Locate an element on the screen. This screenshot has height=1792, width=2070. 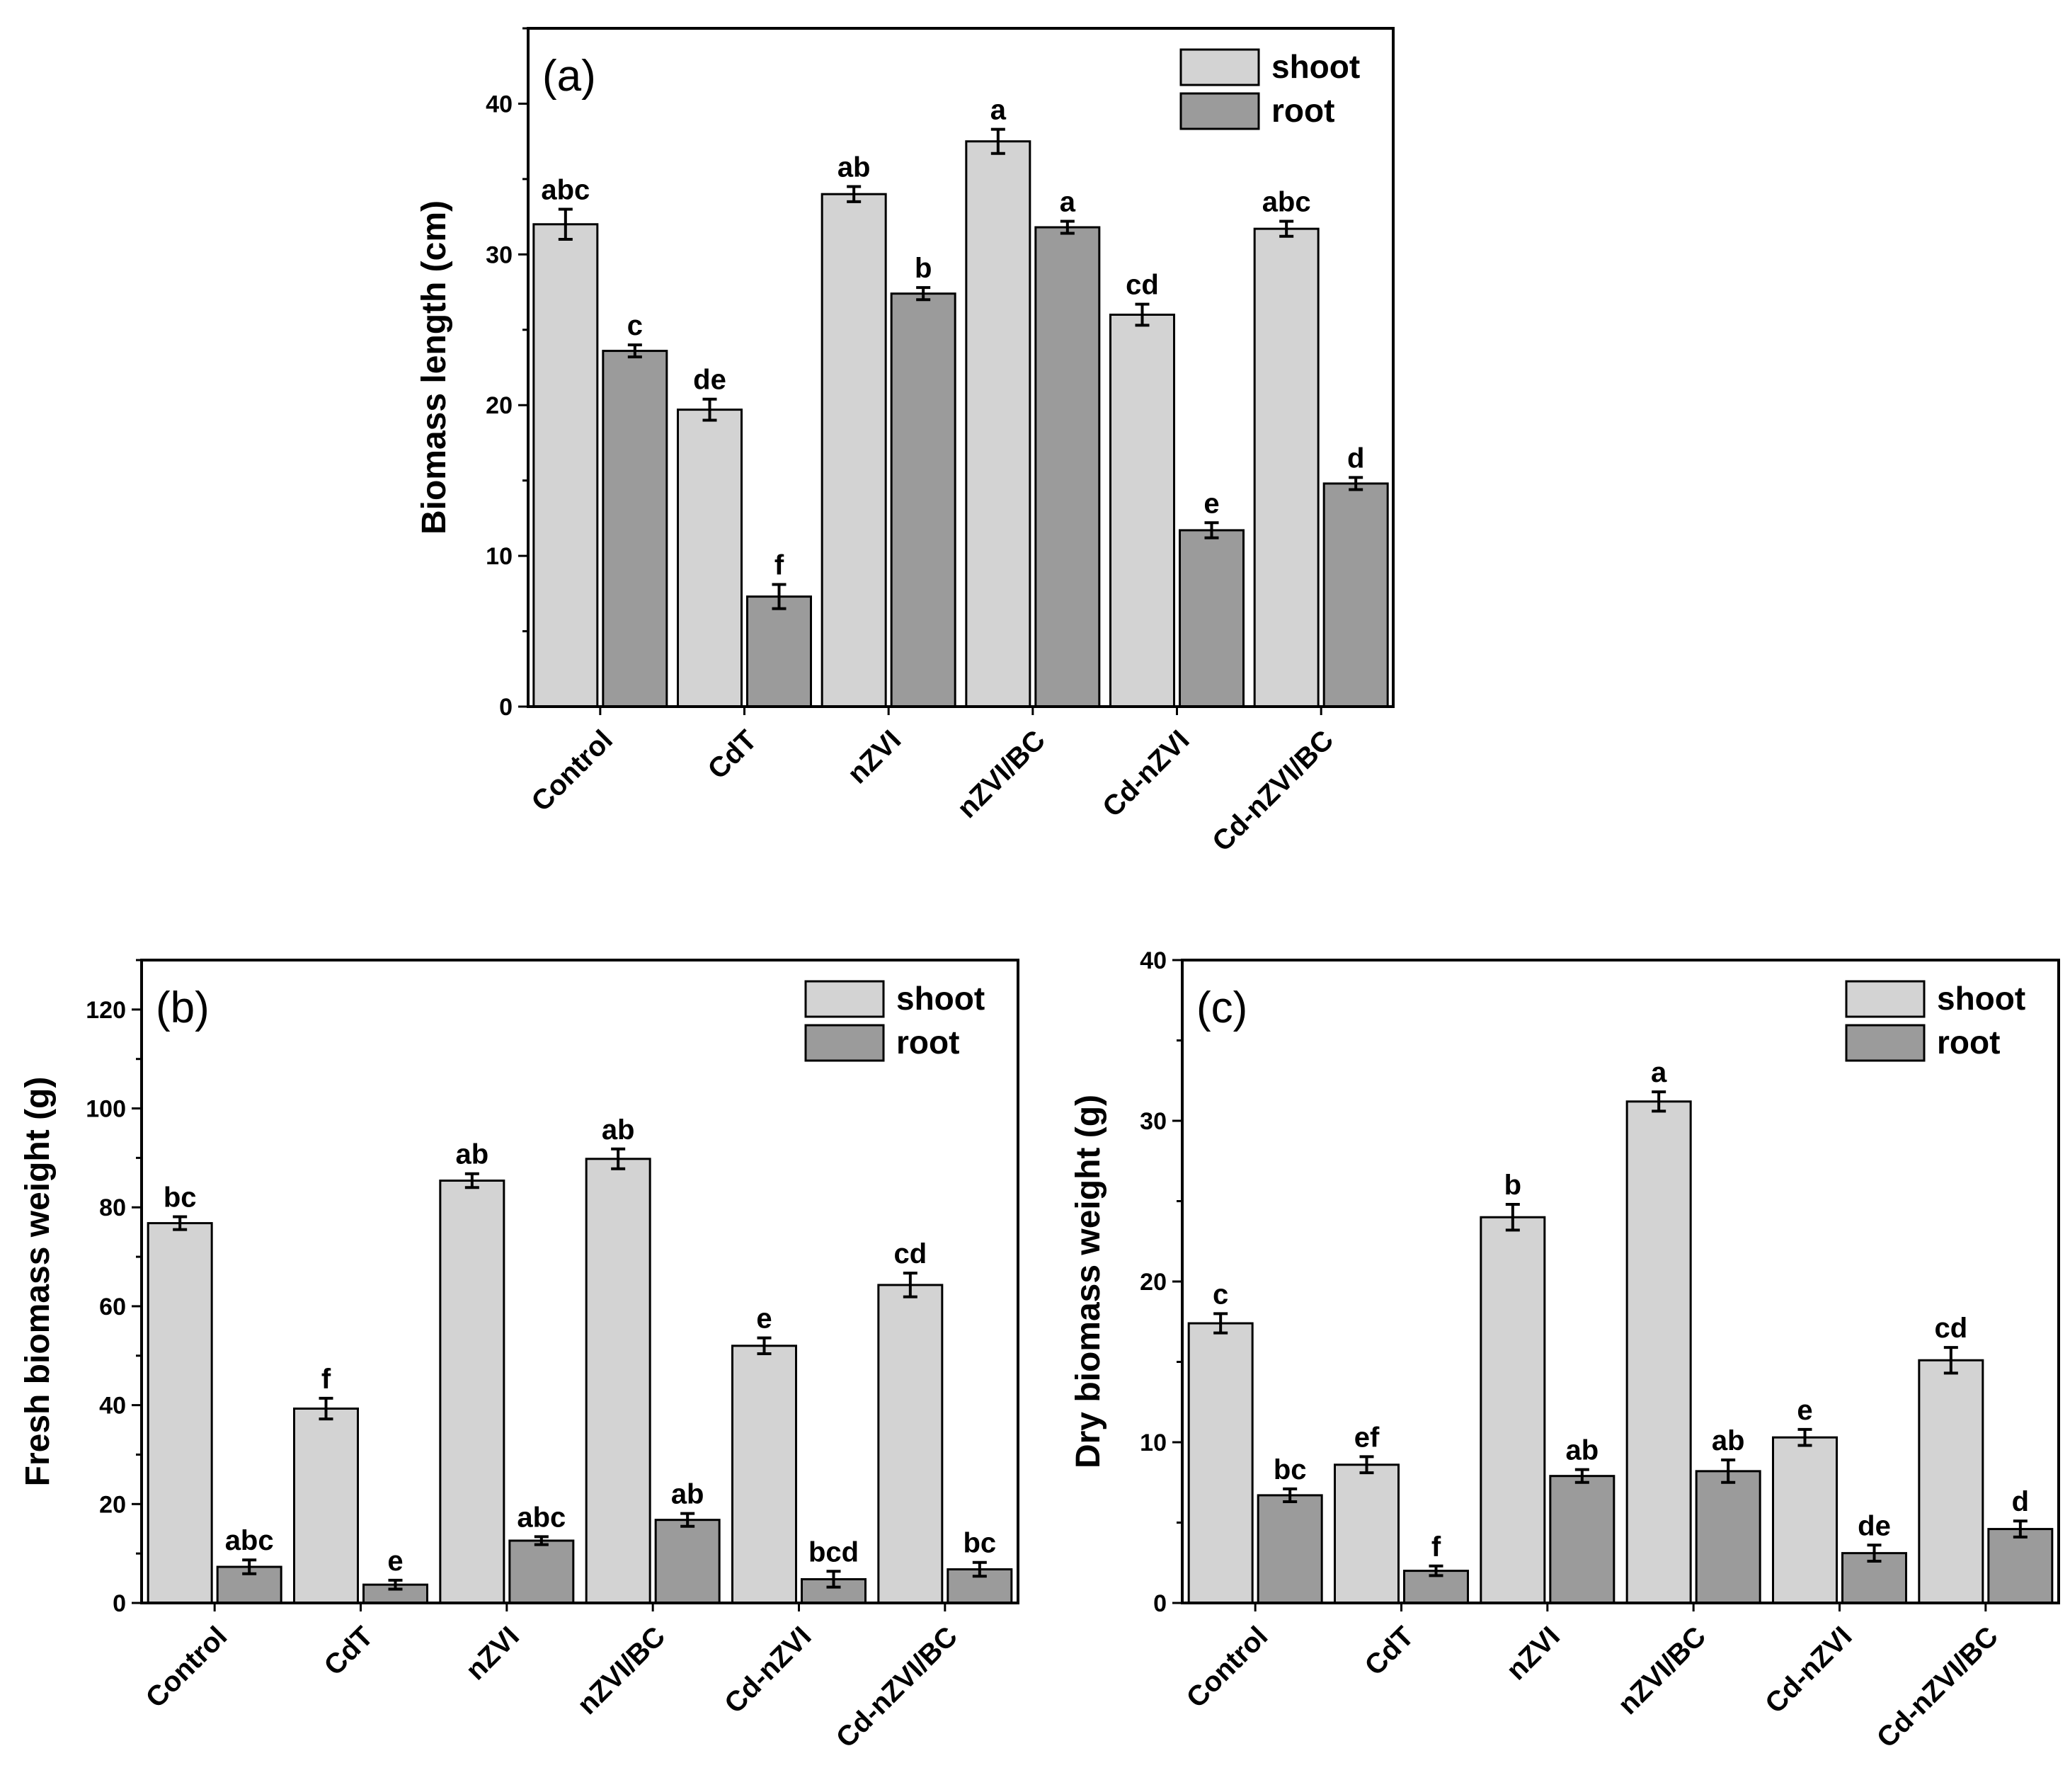
chart-a-xtick-label-3: nZVI/BC is located at coordinates (1001, 774).